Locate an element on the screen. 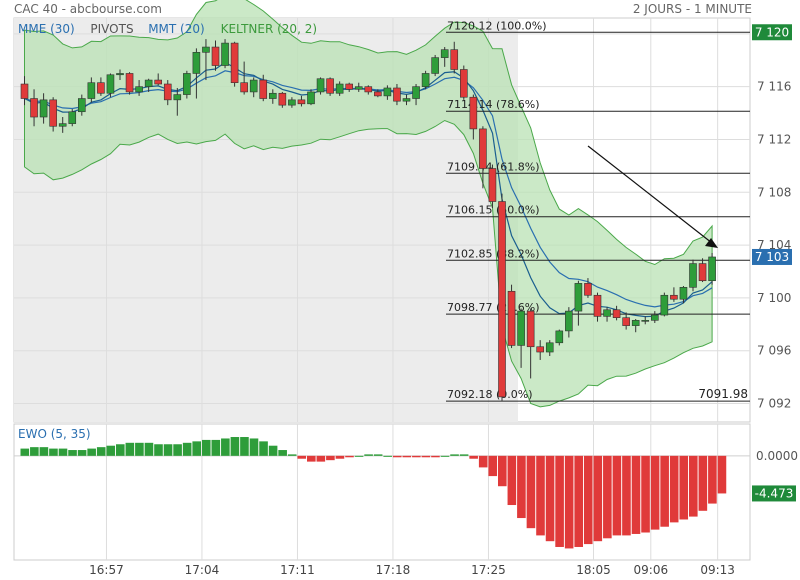 Image resolution: width=800 pixels, height=580 pixels. x-tick-label: 17:11 is located at coordinates (297, 570).